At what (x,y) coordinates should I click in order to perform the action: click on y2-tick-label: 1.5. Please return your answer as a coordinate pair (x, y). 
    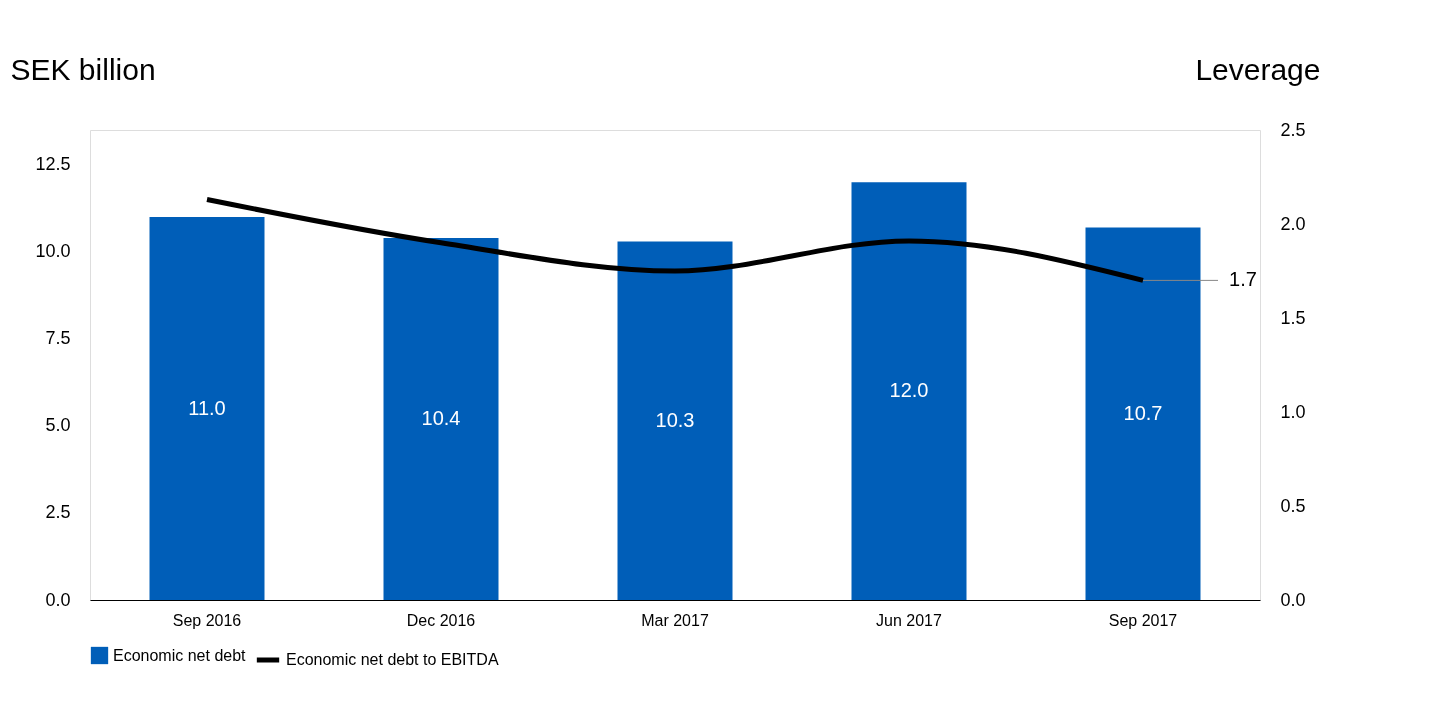
    Looking at the image, I should click on (1293, 317).